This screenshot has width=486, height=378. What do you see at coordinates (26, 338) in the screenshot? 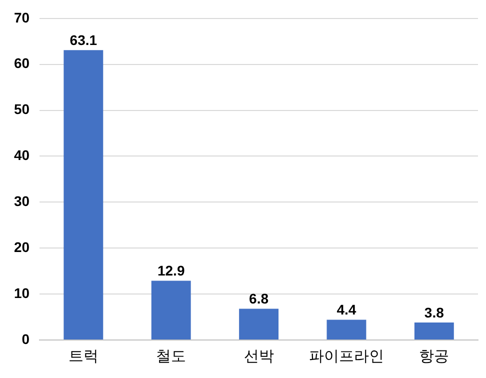
I see `y-tick-label: 0` at bounding box center [26, 338].